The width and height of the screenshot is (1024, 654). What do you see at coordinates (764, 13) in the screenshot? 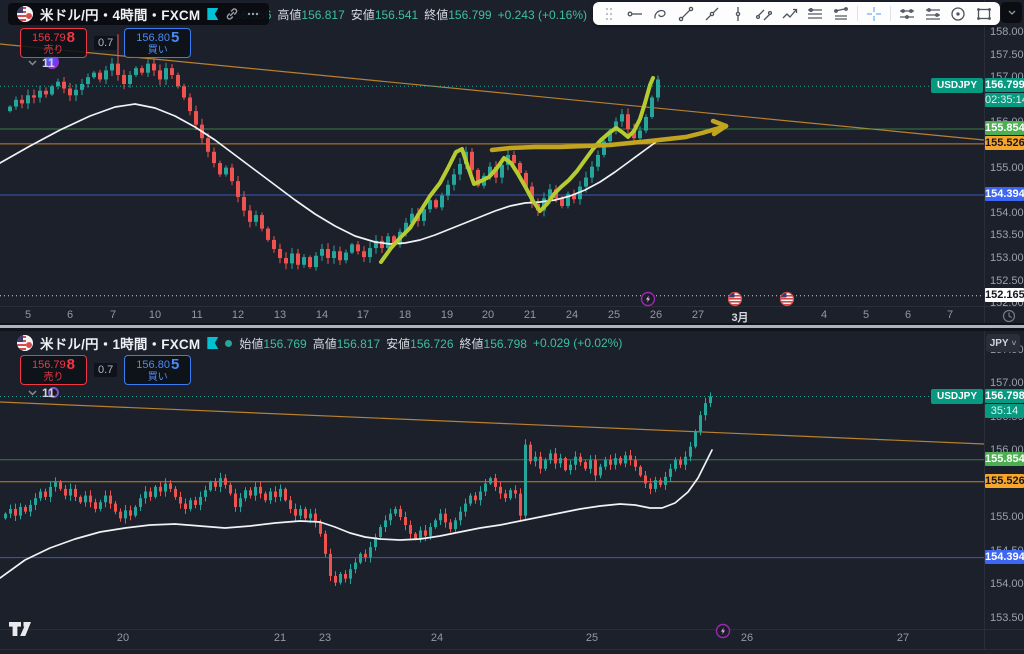
I see `cross-line-icon` at bounding box center [764, 13].